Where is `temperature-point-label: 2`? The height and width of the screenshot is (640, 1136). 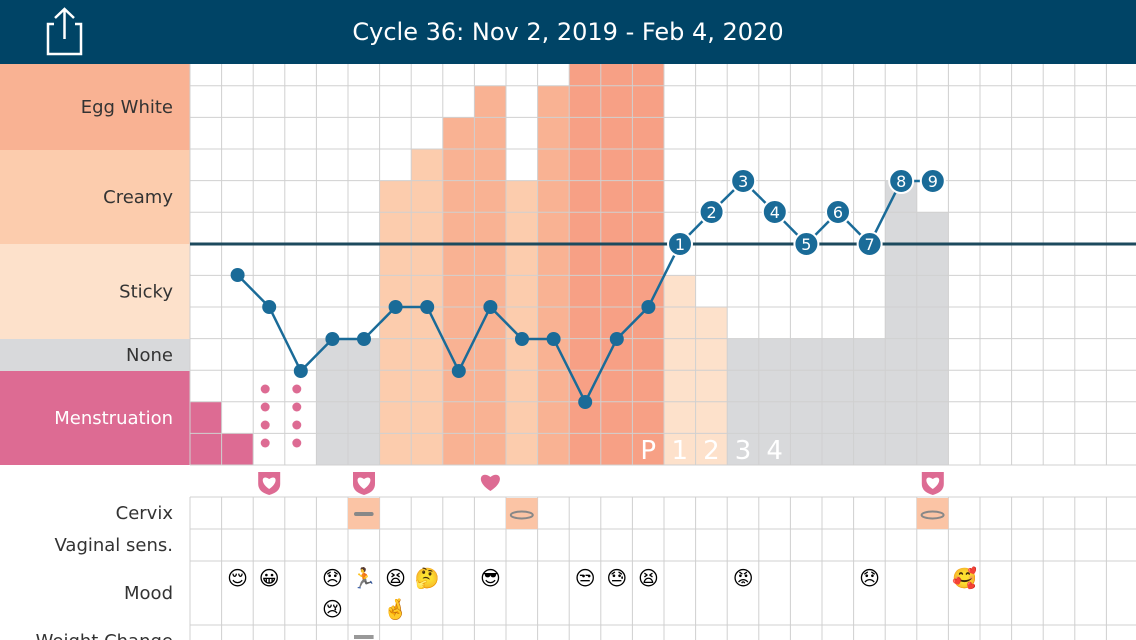
temperature-point-label: 2 is located at coordinates (712, 212).